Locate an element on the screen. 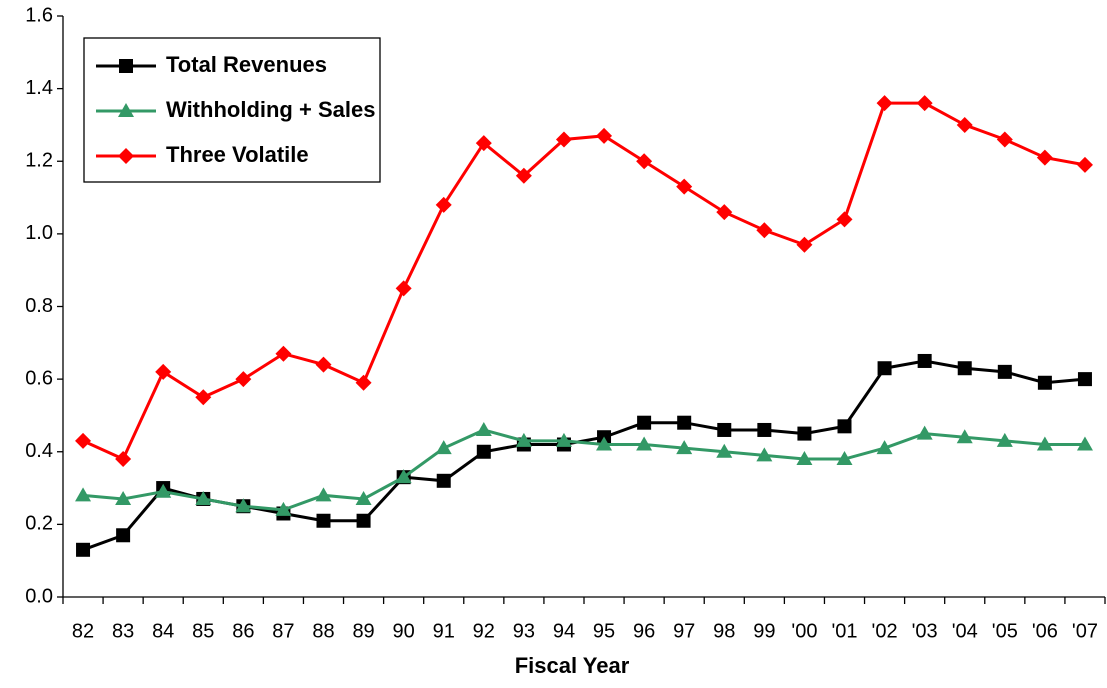  legend-label: Total Revenues is located at coordinates (246, 64).